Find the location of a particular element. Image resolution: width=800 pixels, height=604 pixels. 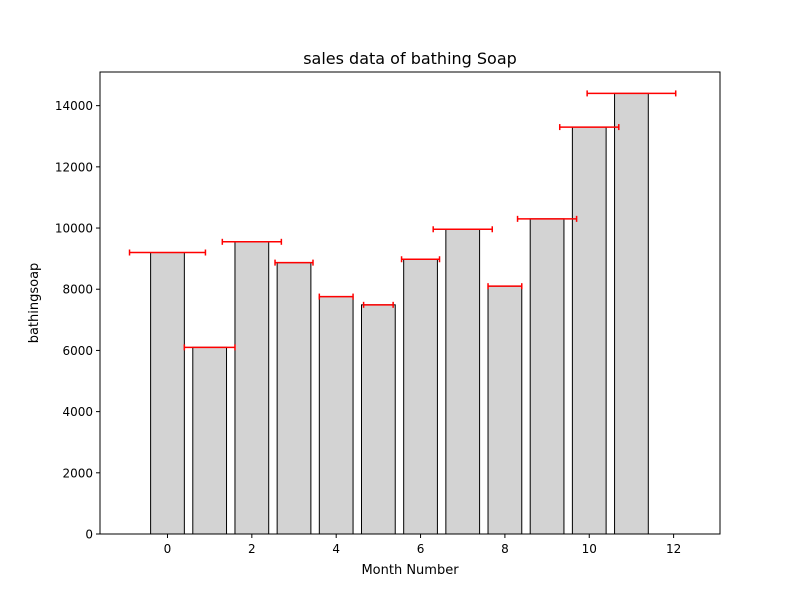

y-tick-label: 8000 is located at coordinates (77, 290).